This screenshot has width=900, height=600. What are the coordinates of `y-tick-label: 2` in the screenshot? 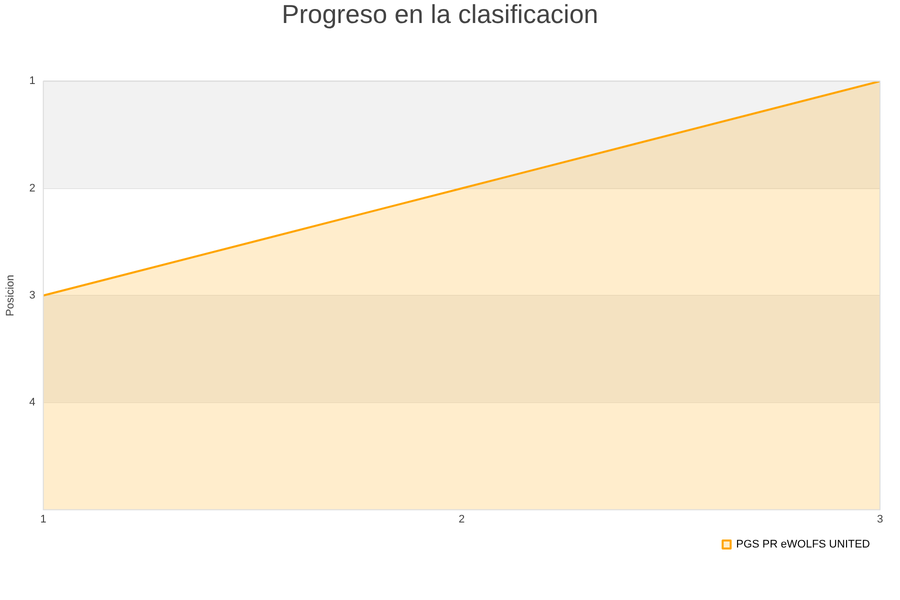 It's located at (32, 188).